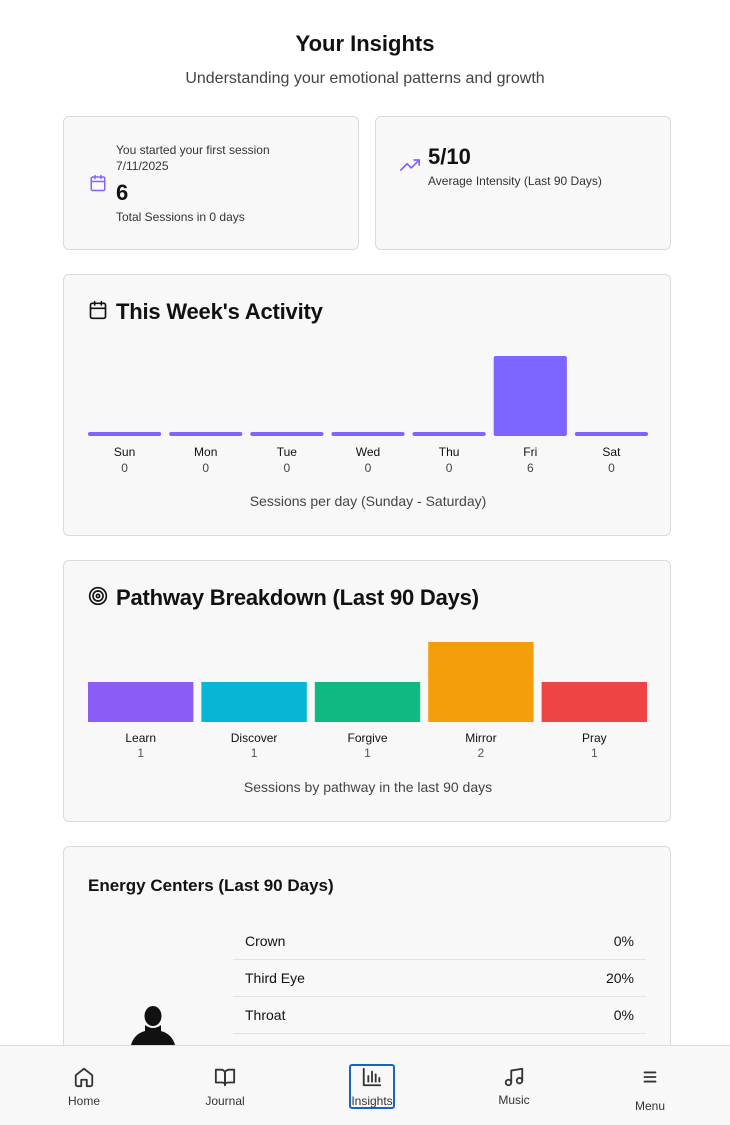 Image resolution: width=730 pixels, height=1125 pixels. What do you see at coordinates (611, 452) in the screenshot?
I see `activity-day-label: Sat` at bounding box center [611, 452].